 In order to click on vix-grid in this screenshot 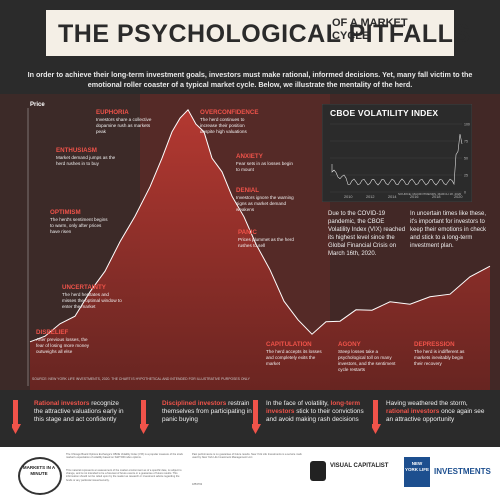, I will do `click(396, 158)`.